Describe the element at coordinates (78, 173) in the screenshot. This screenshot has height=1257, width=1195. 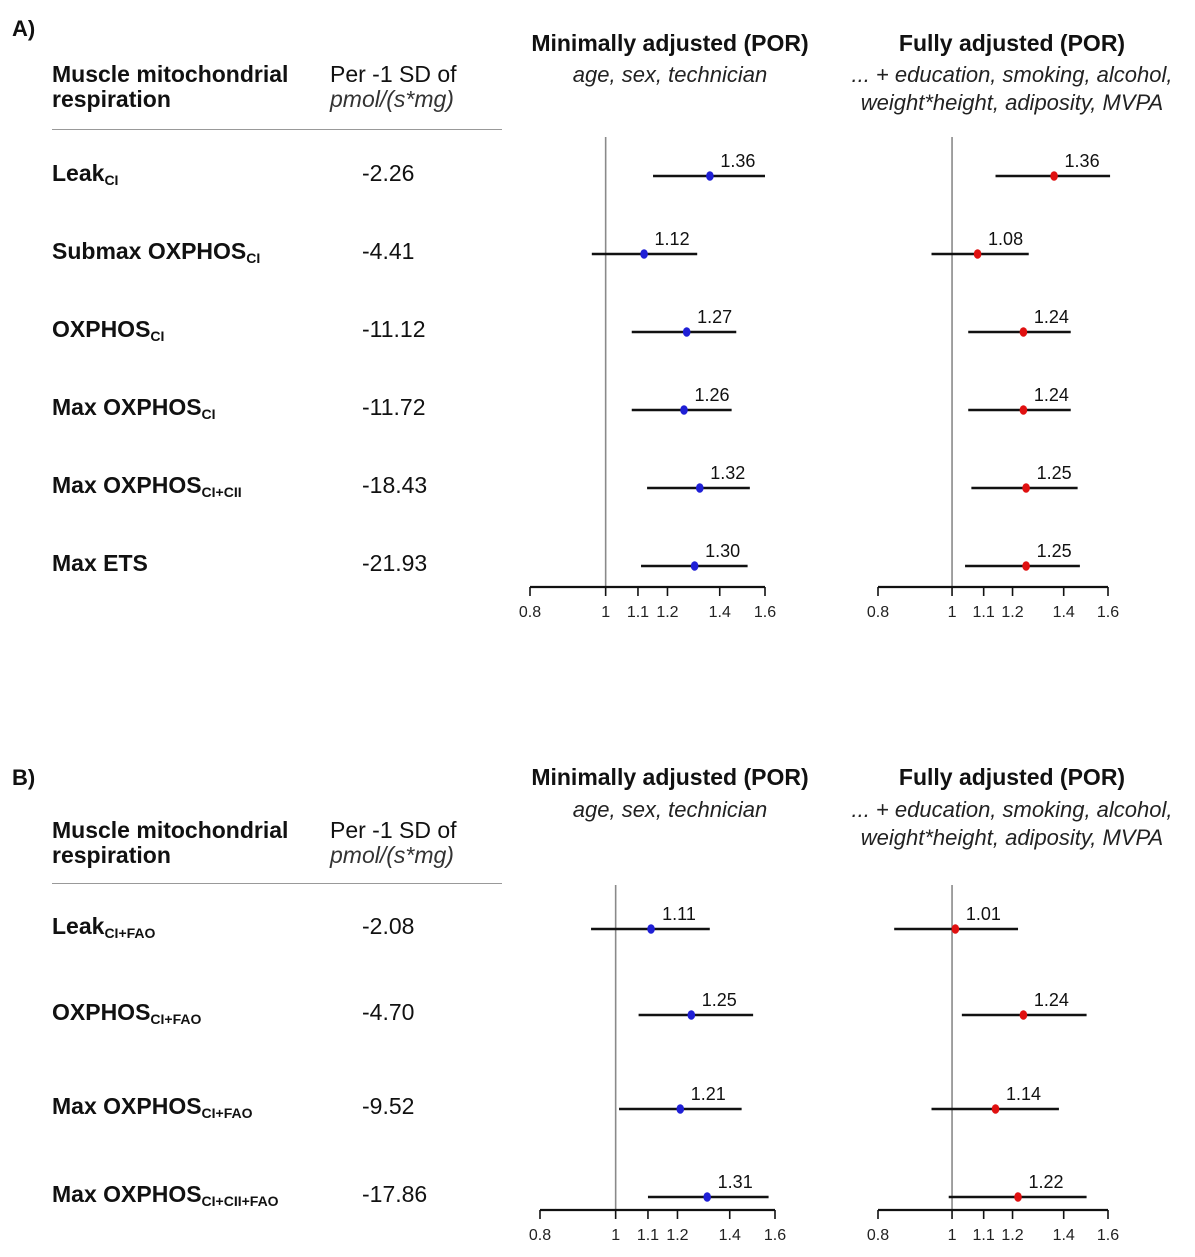
I see `row-label-name: Leak` at that location.